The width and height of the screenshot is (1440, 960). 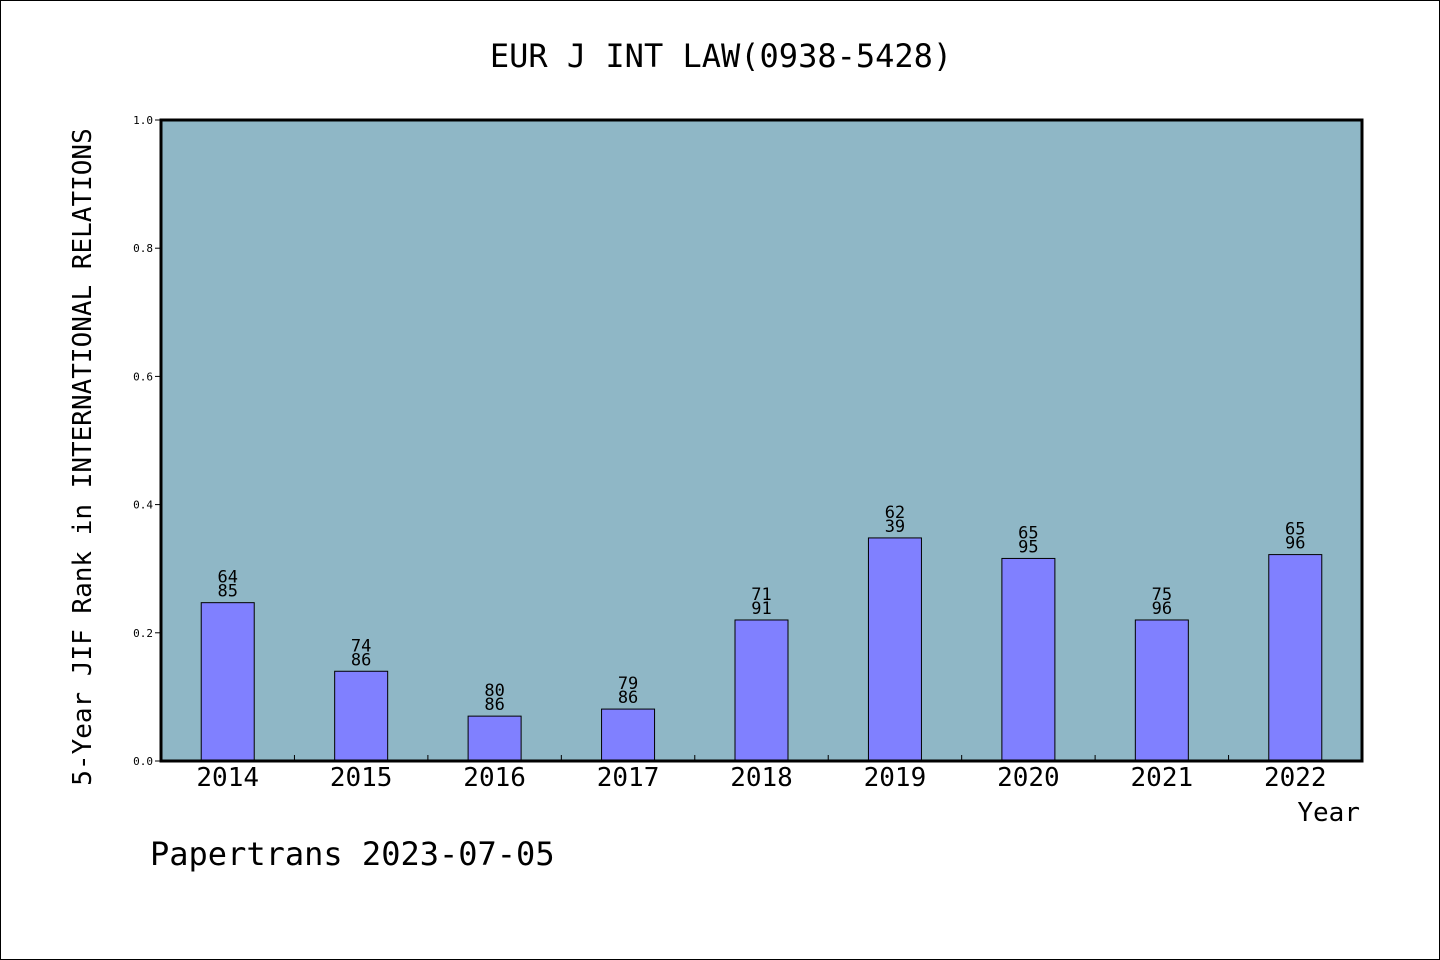 I want to click on bar-rank-label: 64, so click(x=227, y=578).